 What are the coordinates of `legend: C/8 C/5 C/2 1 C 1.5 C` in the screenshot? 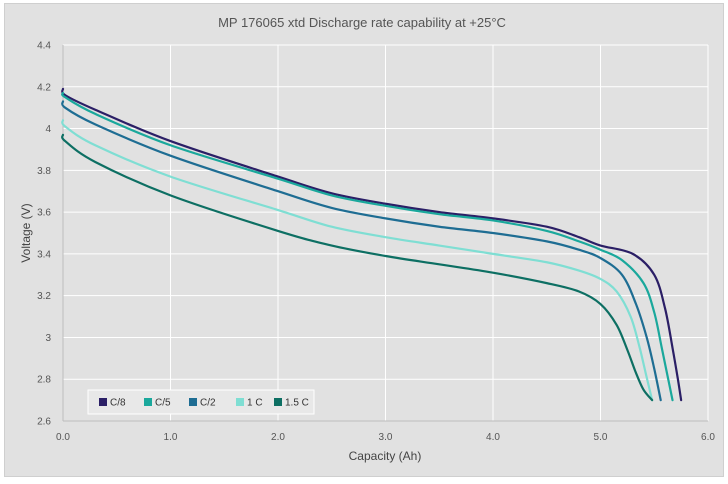 It's located at (201, 402).